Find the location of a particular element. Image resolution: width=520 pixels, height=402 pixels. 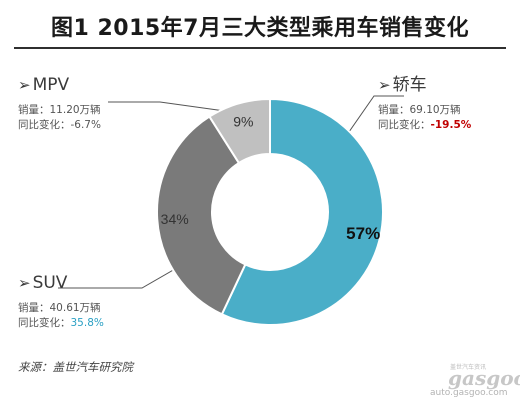

title-underline is located at coordinates (260, 48).